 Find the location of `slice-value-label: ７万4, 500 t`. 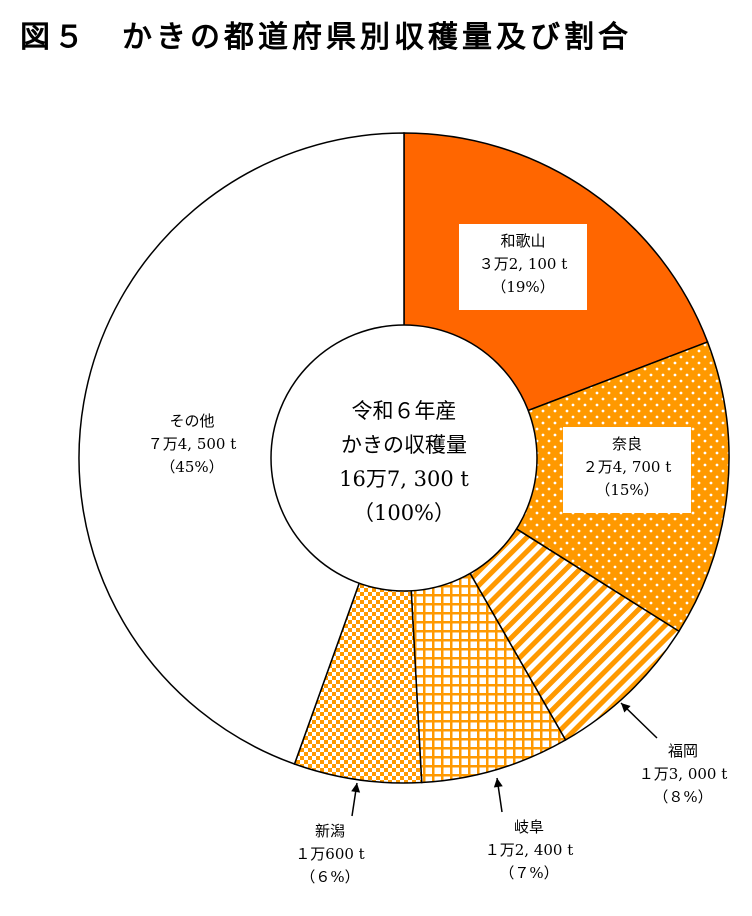

slice-value-label: ７万4, 500 t is located at coordinates (192, 444).